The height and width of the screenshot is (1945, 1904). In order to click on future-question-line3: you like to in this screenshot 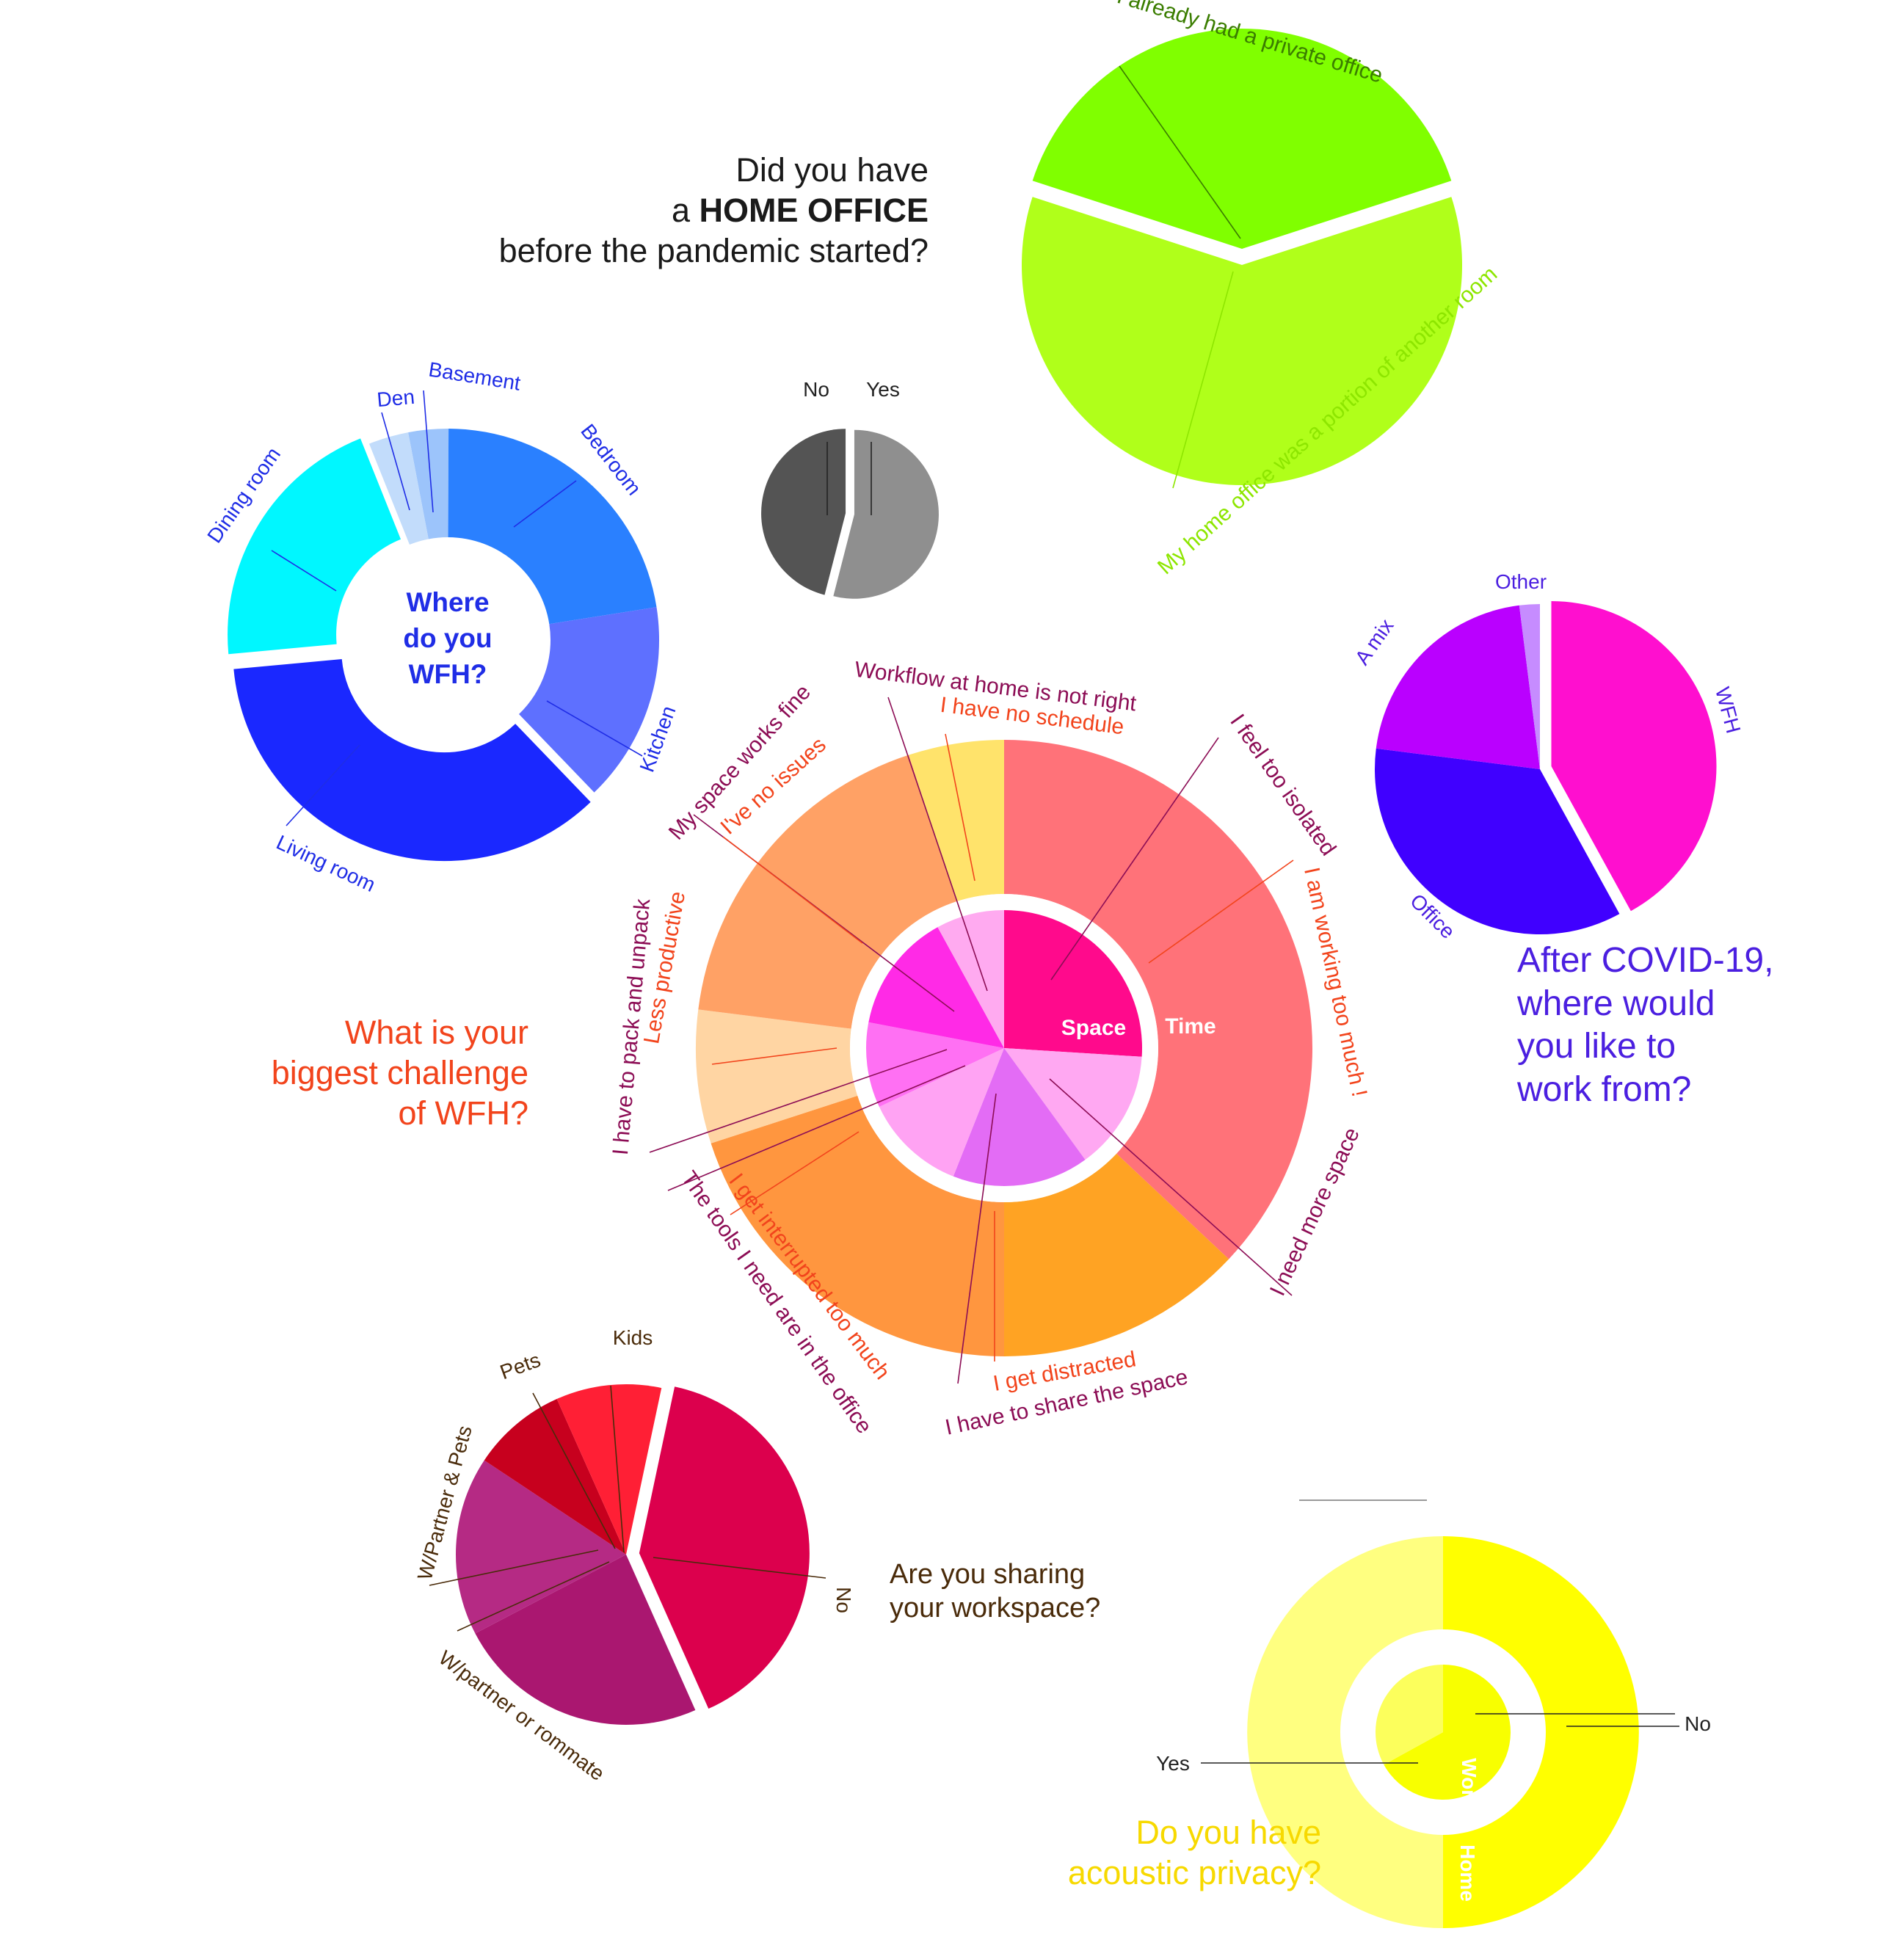, I will do `click(1597, 1046)`.